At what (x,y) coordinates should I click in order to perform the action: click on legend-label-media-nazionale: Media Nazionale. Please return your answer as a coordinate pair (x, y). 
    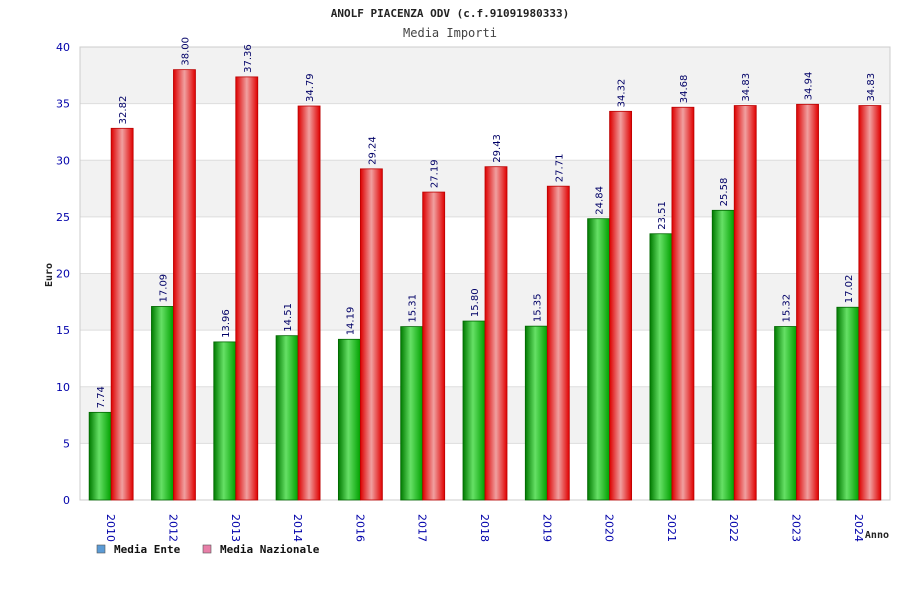
    Looking at the image, I should click on (270, 549).